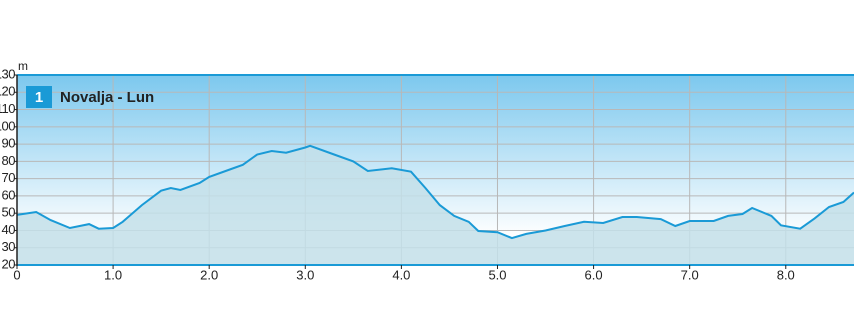  Describe the element at coordinates (209, 274) in the screenshot. I see `x-tick-label: 2.0` at that location.